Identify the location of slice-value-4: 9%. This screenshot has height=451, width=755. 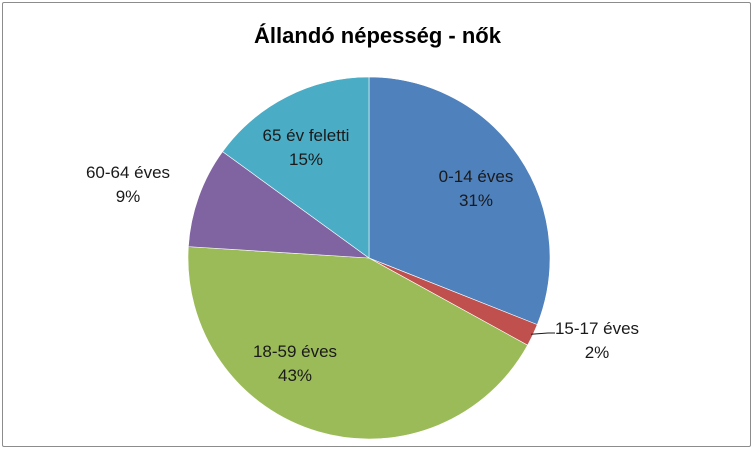
(128, 196).